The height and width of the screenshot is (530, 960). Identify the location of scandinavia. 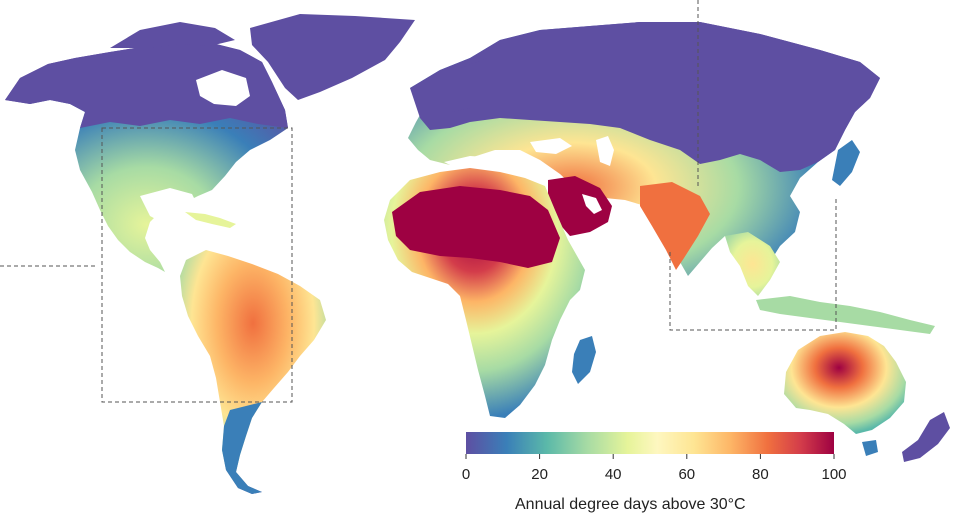
(470, 85).